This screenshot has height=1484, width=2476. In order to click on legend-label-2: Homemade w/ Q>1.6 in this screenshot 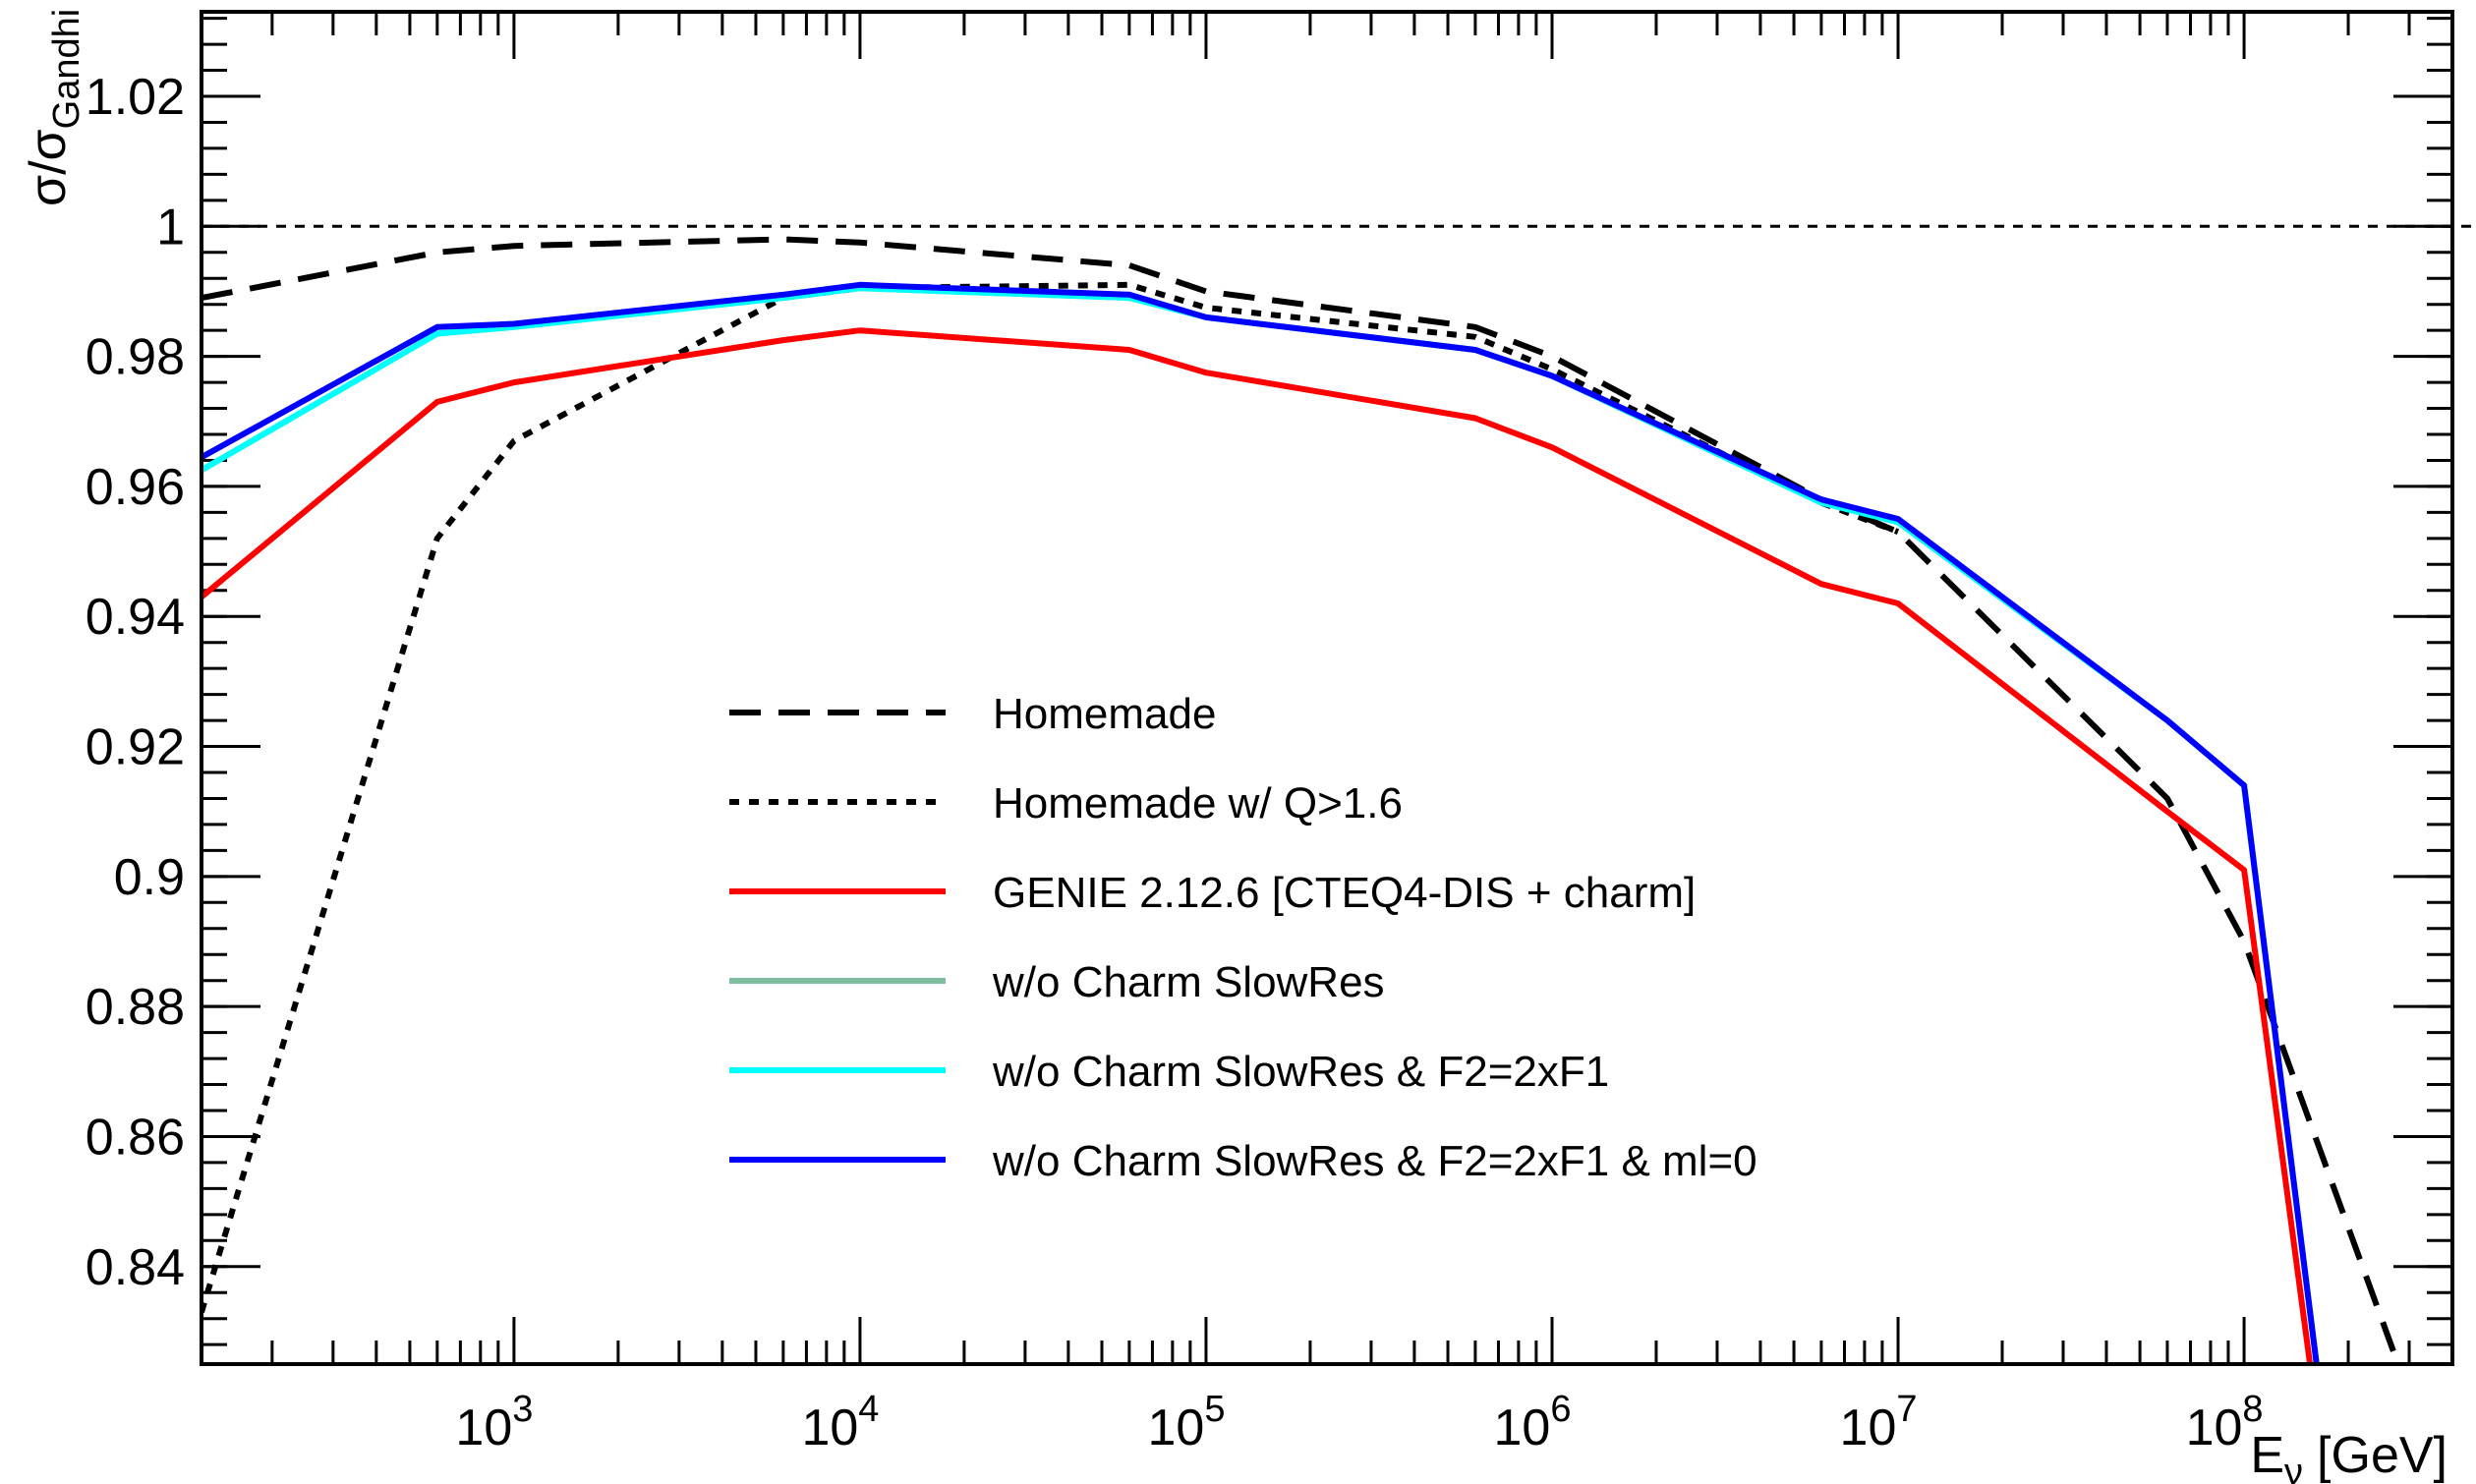, I will do `click(1198, 803)`.